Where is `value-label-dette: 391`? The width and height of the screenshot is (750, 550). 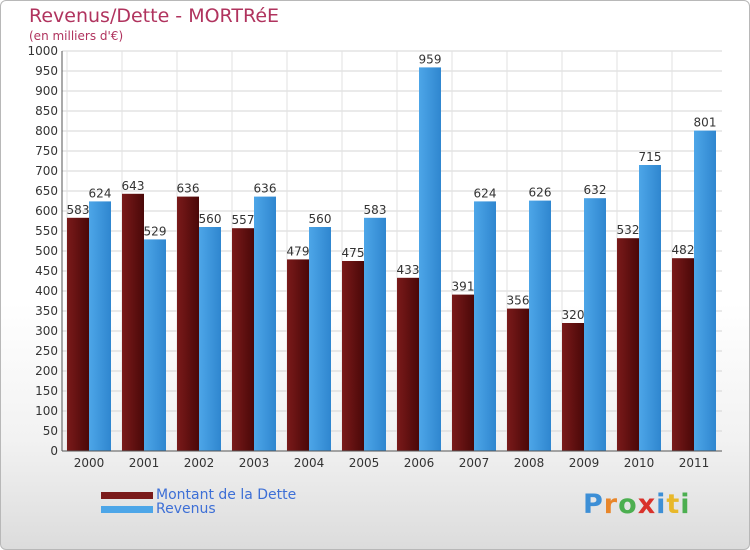
value-label-dette: 391 is located at coordinates (463, 287).